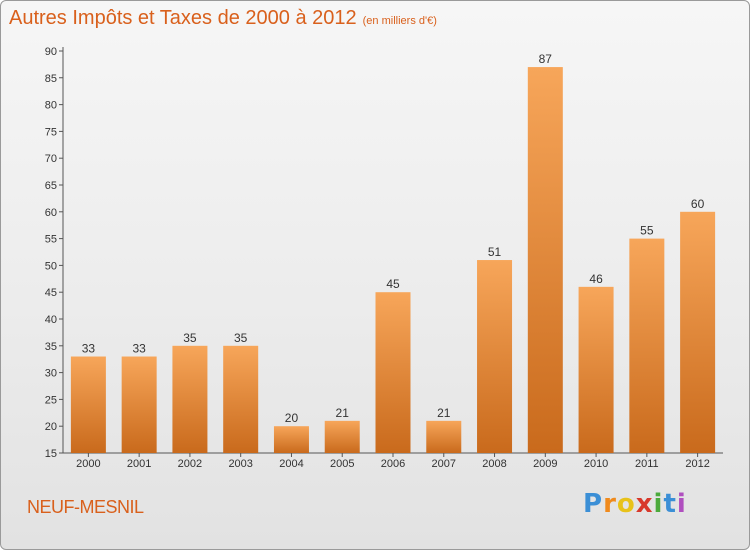 The image size is (750, 550). What do you see at coordinates (51, 293) in the screenshot?
I see `y-tick-label: 45` at bounding box center [51, 293].